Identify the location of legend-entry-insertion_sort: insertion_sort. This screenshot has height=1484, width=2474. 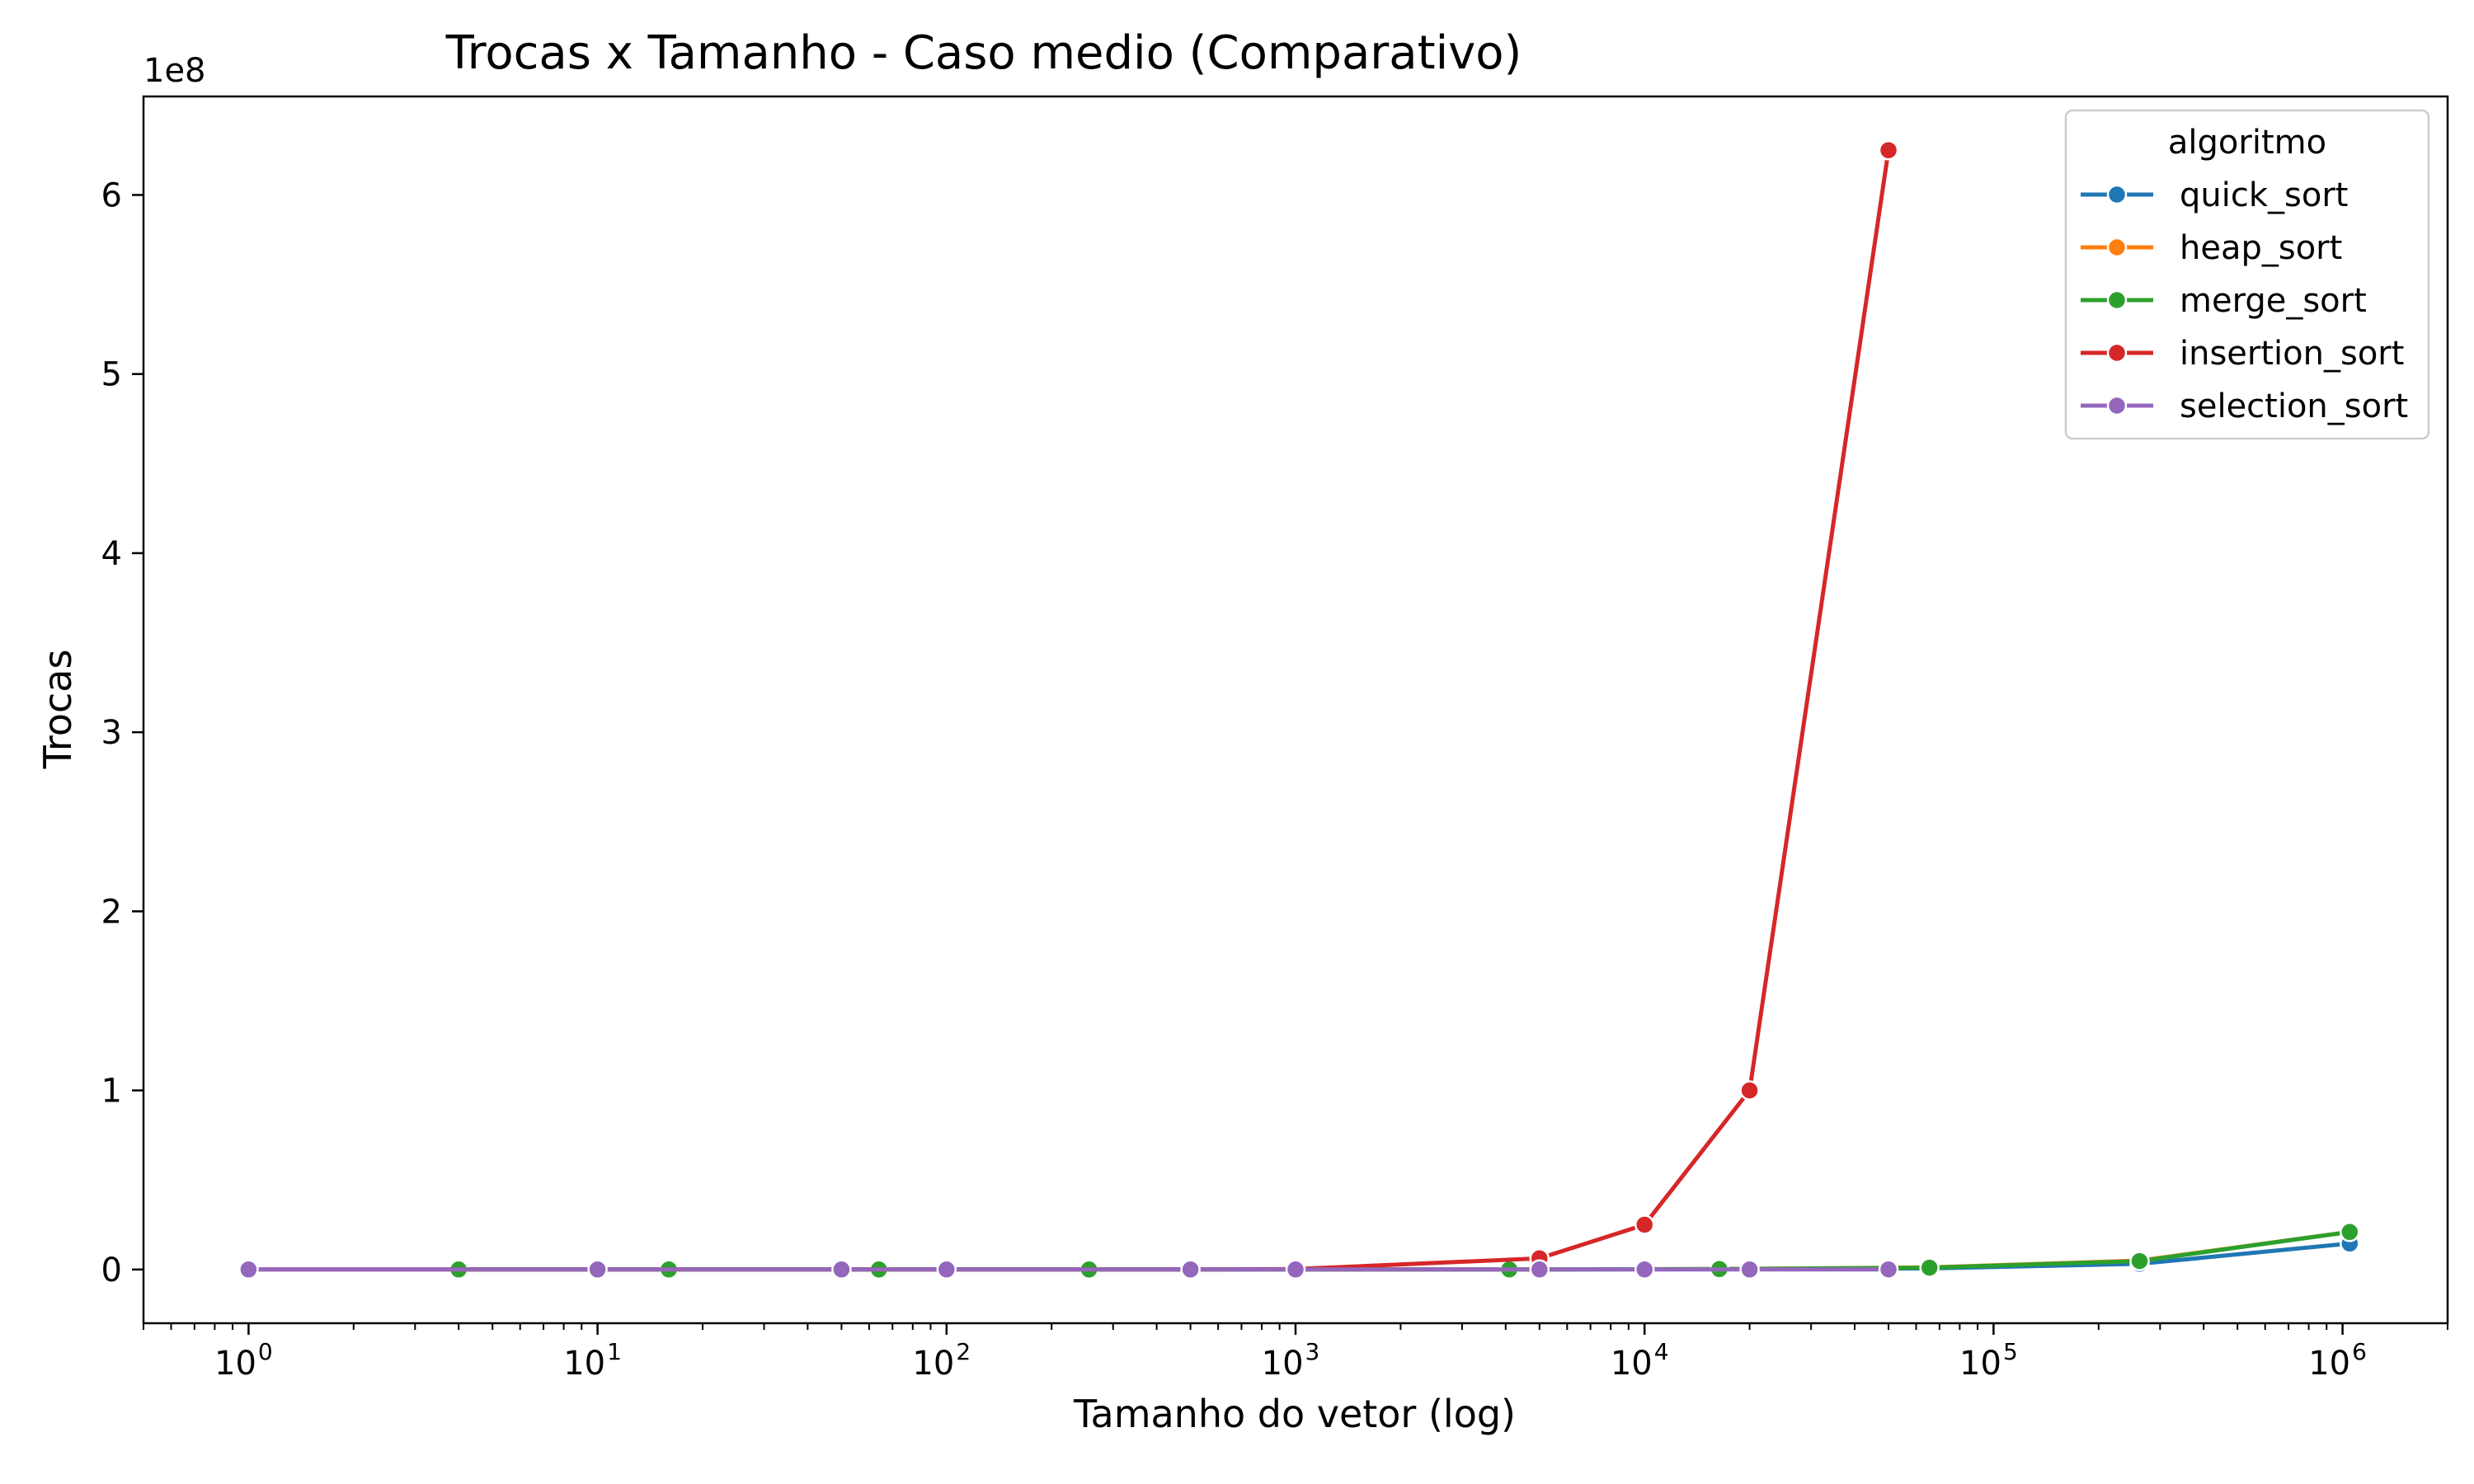
(2242, 354).